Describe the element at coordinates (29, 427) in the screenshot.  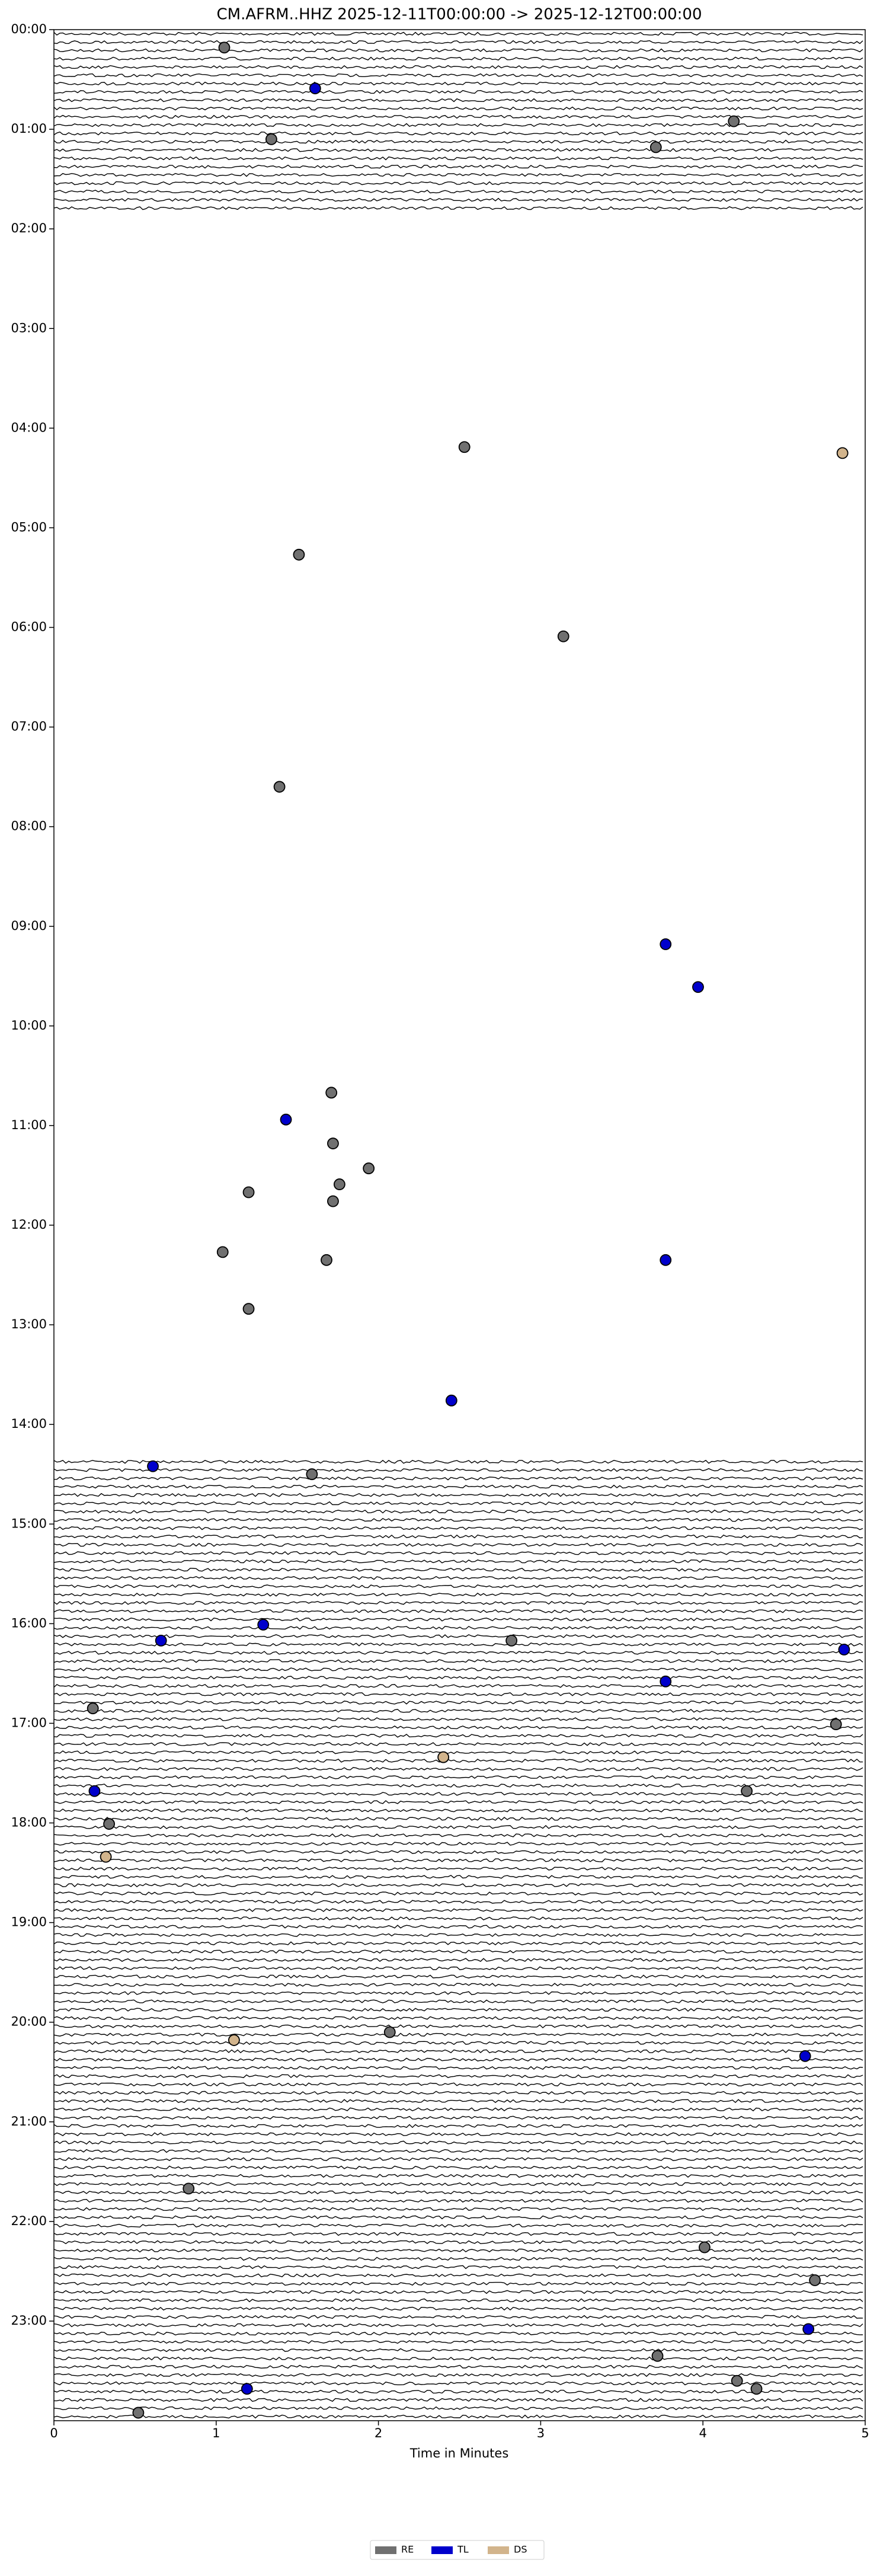
I see `y-tick-label: 04:00` at that location.